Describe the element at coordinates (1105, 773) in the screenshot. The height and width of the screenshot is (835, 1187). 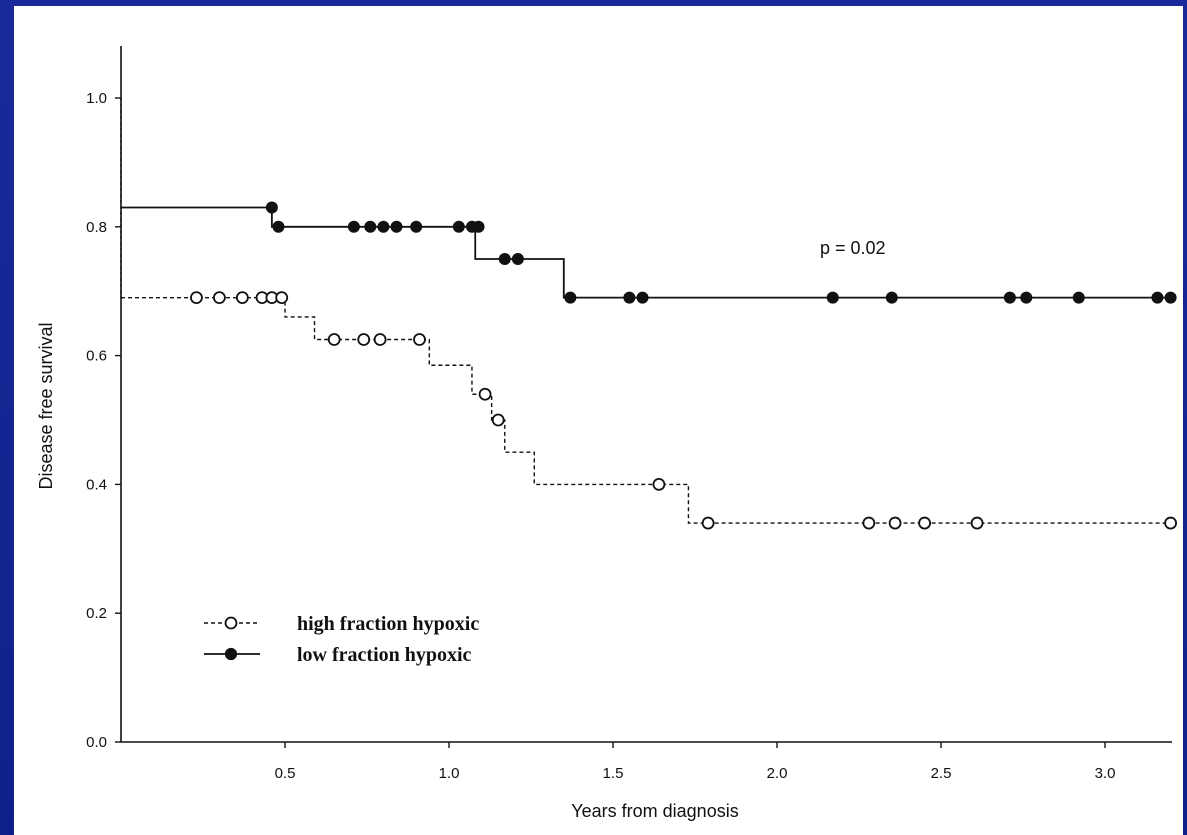
I see `x-tick-label: 3.0` at that location.